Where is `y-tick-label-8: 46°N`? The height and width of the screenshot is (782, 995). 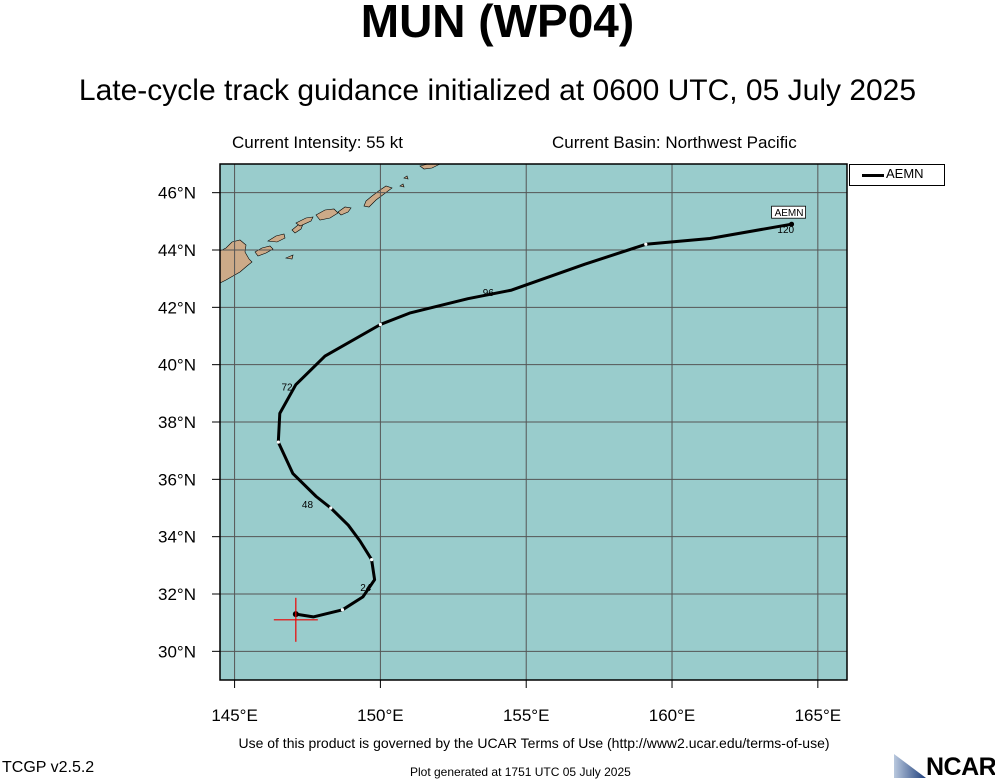 y-tick-label-8: 46°N is located at coordinates (177, 193).